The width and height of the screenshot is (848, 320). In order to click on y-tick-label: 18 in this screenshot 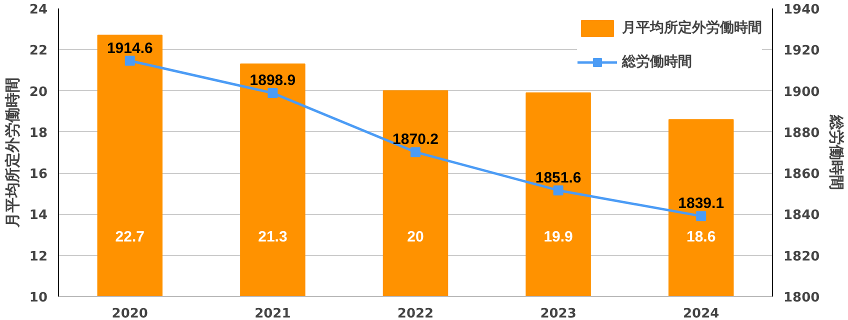, I will do `click(38, 133)`.